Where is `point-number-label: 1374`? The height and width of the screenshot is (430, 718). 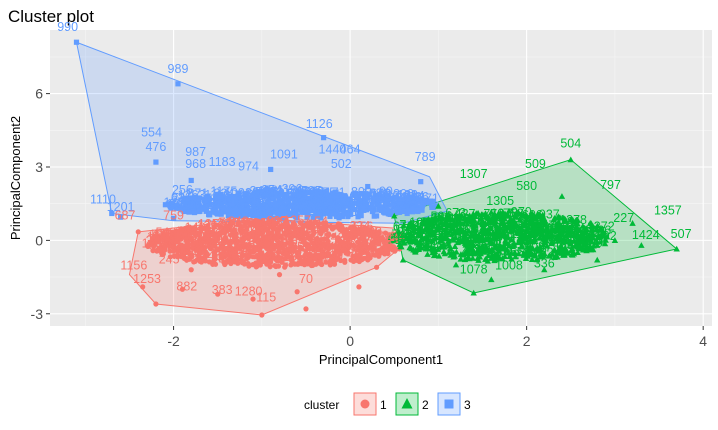
point-number-label: 1374 is located at coordinates (245, 229).